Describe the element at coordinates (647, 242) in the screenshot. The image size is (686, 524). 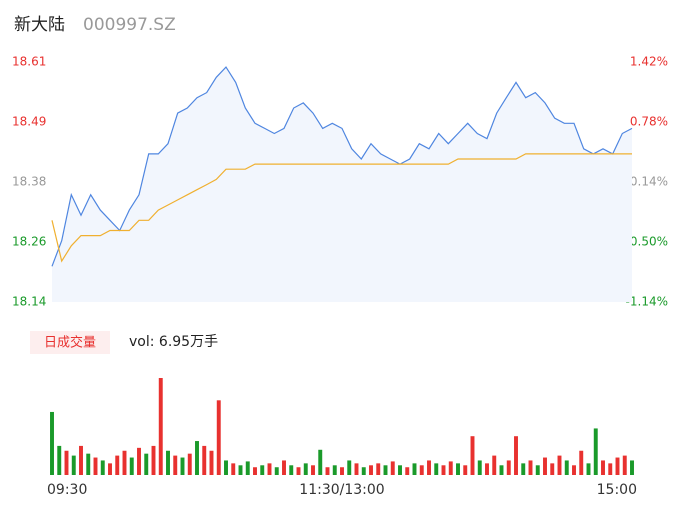
I see `y2-tick-label: -0.50%` at that location.